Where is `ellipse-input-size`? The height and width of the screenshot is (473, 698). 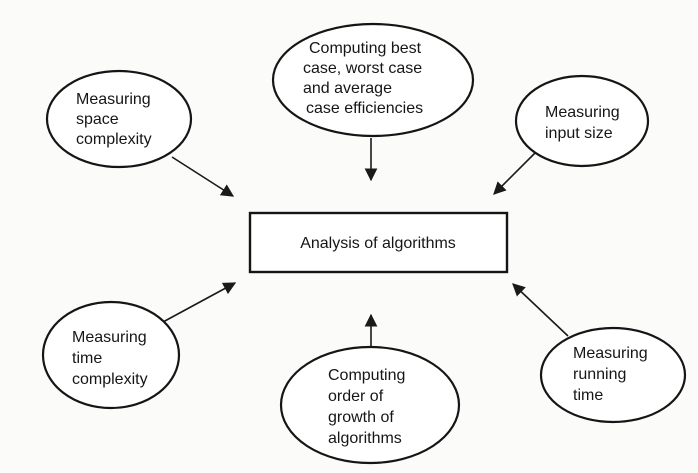
ellipse-input-size is located at coordinates (582, 121).